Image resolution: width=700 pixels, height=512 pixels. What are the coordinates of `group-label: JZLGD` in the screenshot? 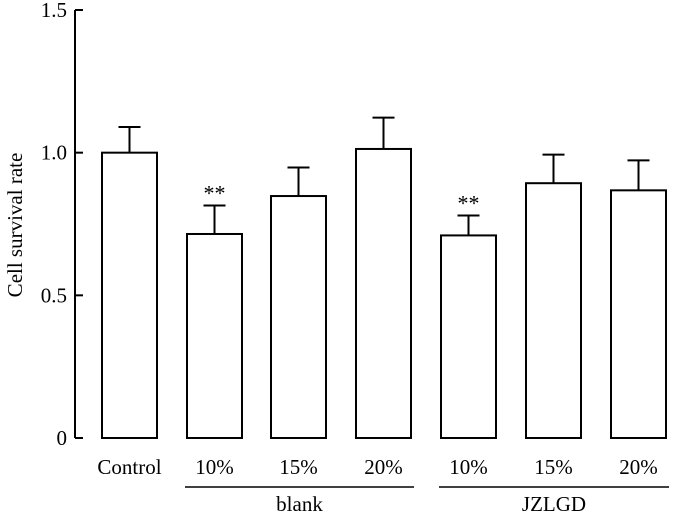 It's located at (554, 502).